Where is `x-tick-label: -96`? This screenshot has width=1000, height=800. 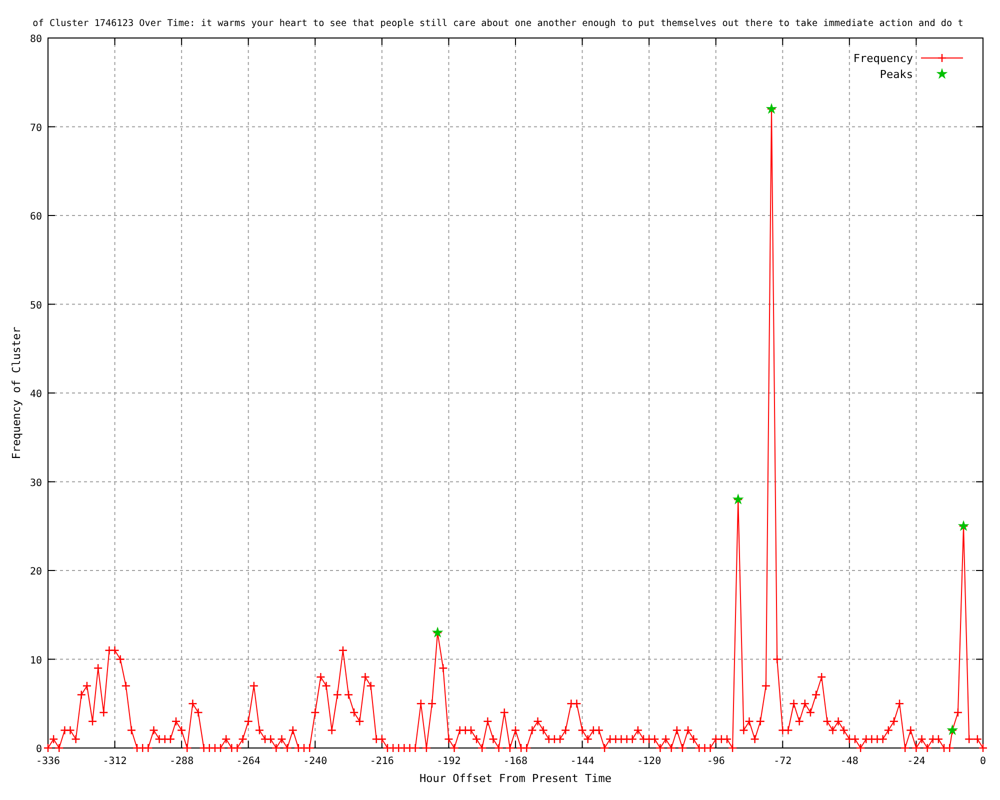 x-tick-label: -96 is located at coordinates (715, 761).